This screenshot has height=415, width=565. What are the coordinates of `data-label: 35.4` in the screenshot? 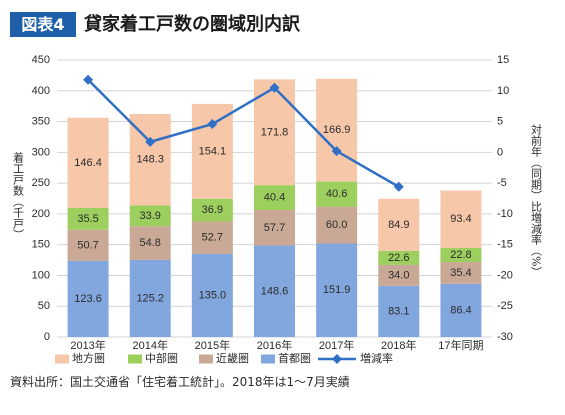 It's located at (460, 273).